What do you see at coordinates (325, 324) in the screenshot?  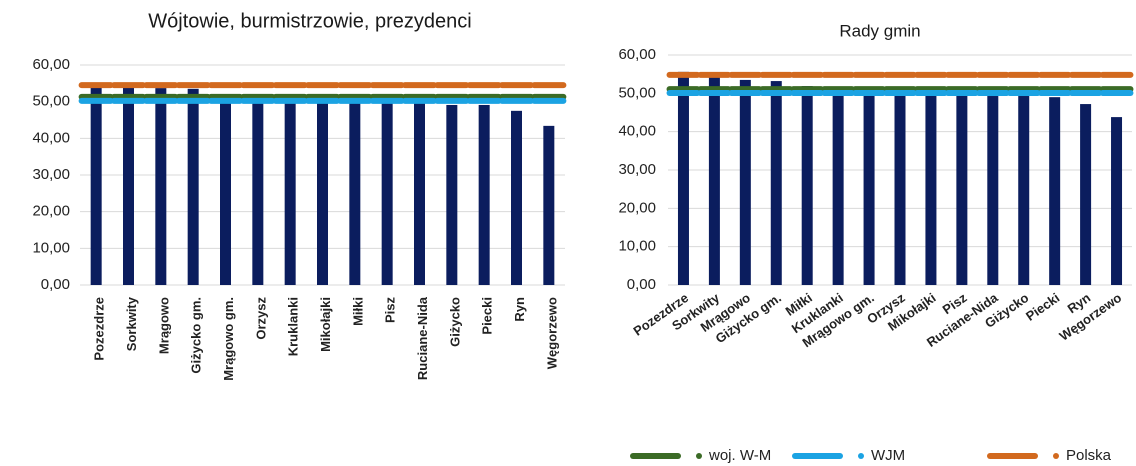 I see `x-tick-label: Mikołajki` at bounding box center [325, 324].